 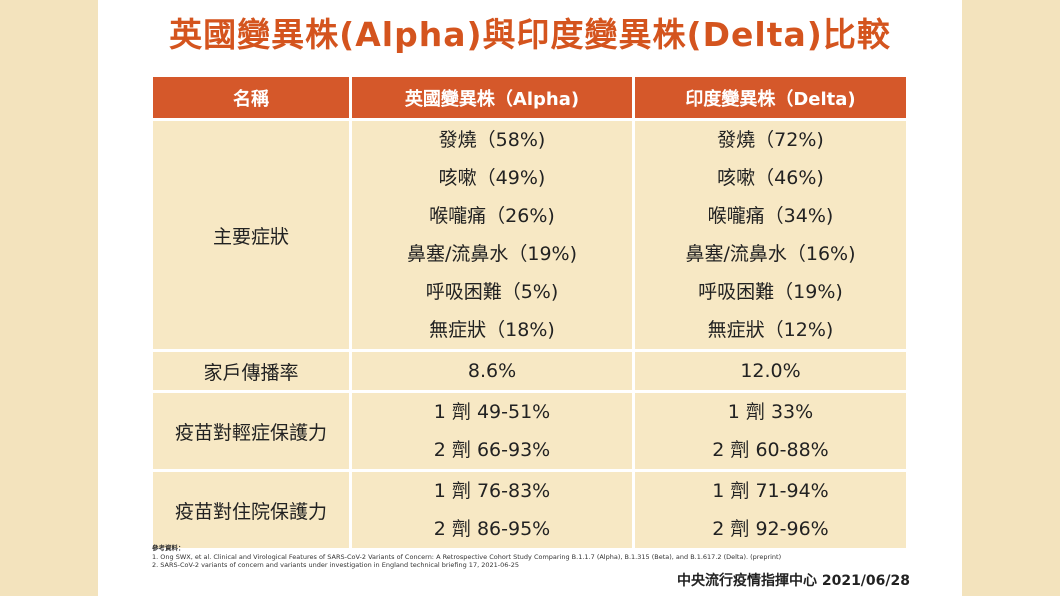 I want to click on alpha-value: 呼吸困難（5%), so click(x=492, y=292).